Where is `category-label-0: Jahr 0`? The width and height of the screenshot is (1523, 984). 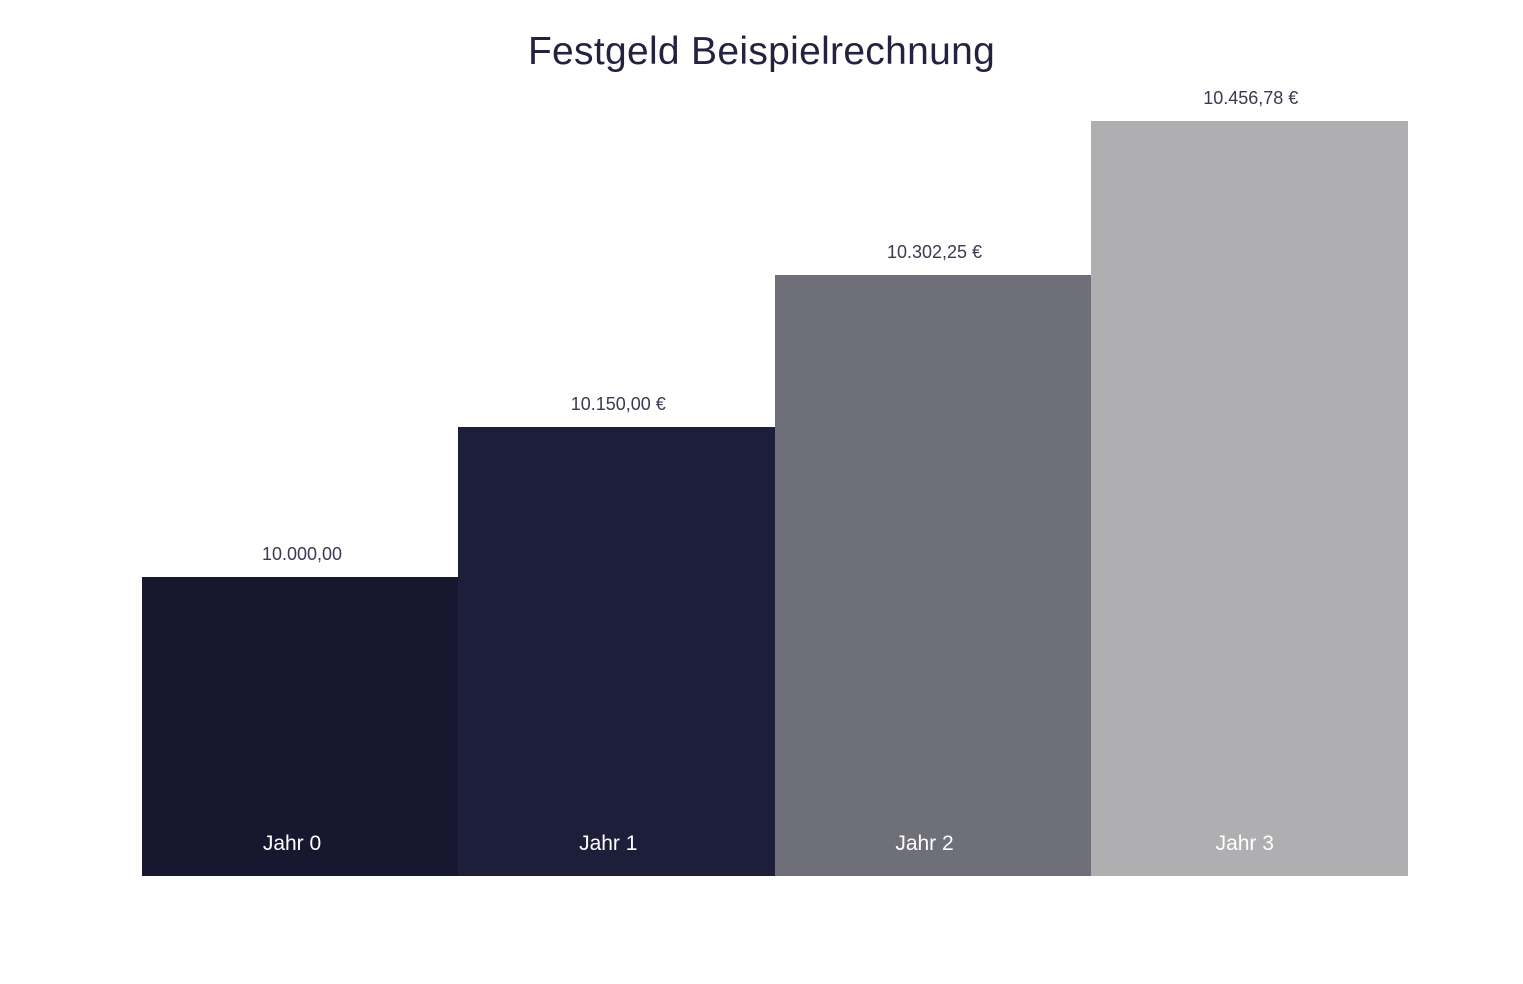
category-label-0: Jahr 0 is located at coordinates (292, 843).